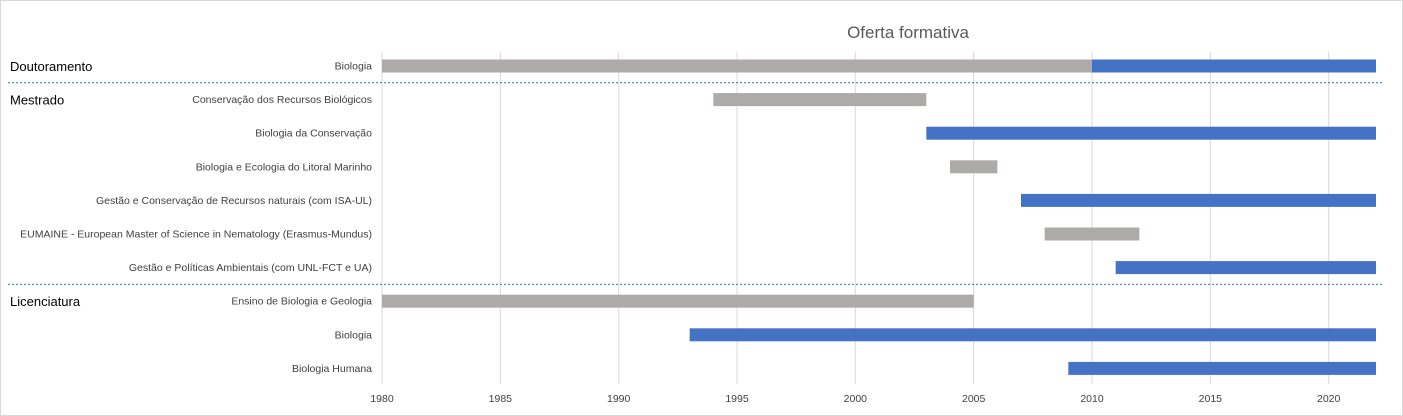 Image resolution: width=1403 pixels, height=416 pixels. Describe the element at coordinates (45, 301) in the screenshot. I see `group-label: Licenciatura` at that location.